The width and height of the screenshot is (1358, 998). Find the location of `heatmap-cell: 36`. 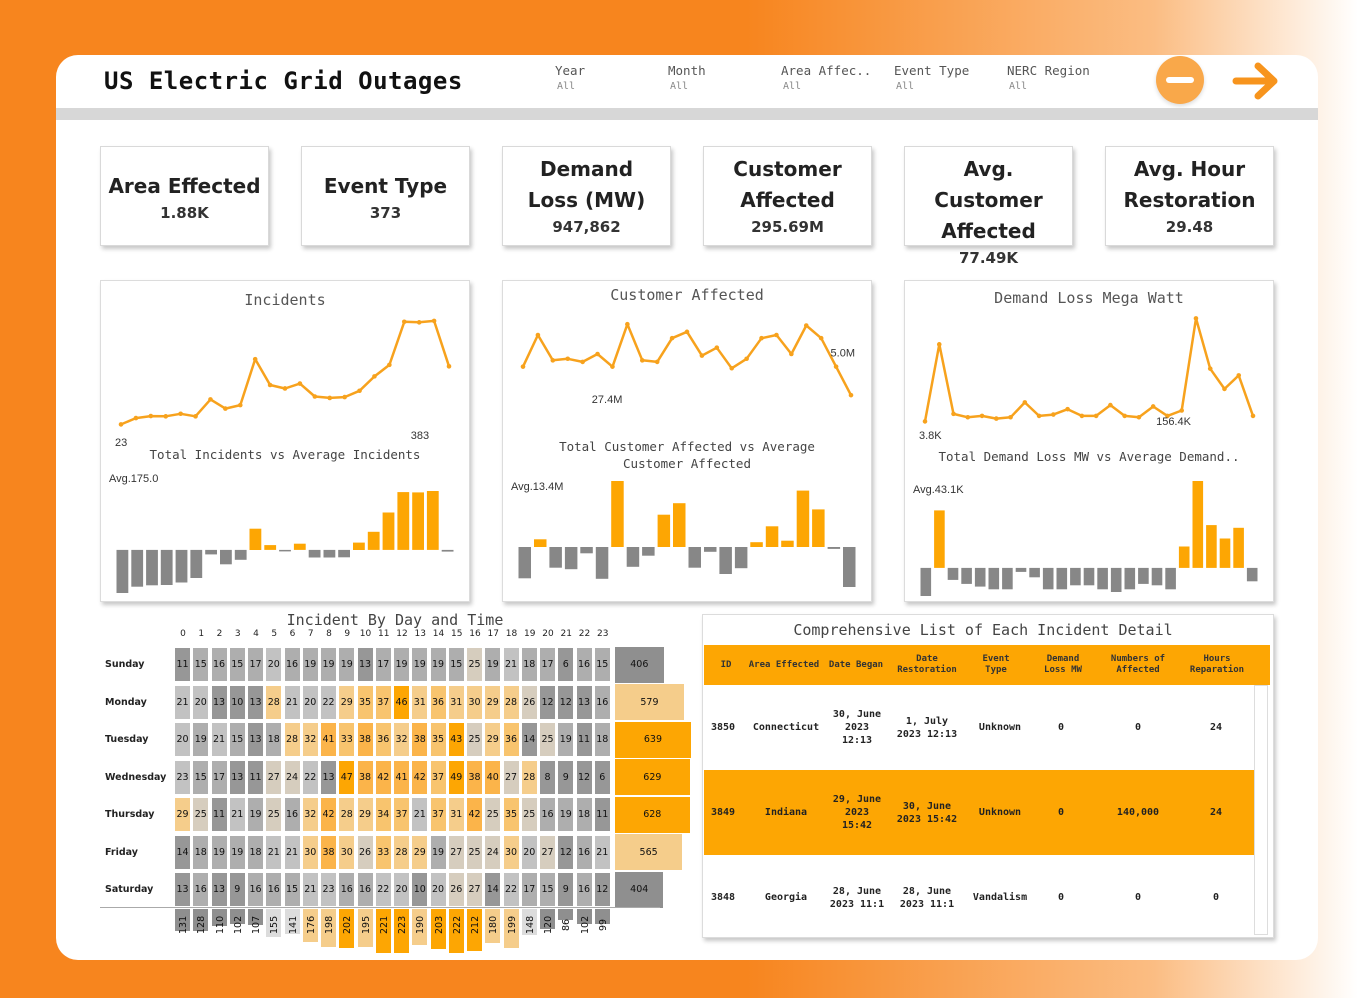

heatmap-cell: 36 is located at coordinates (383, 739).